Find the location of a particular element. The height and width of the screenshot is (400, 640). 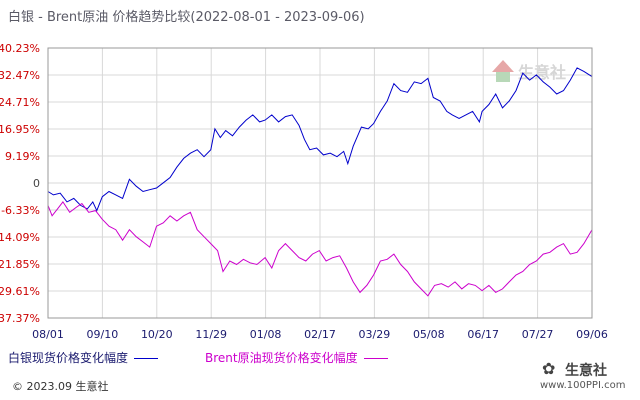

x-tick-label: 09/10 is located at coordinates (103, 334).